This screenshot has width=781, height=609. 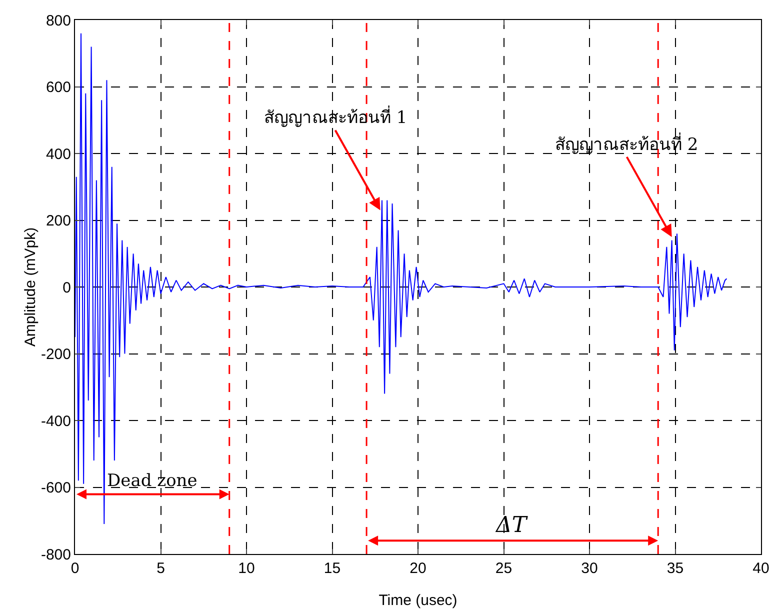 I want to click on y-axis-title: Amplitude (mVpk), so click(x=30, y=287).